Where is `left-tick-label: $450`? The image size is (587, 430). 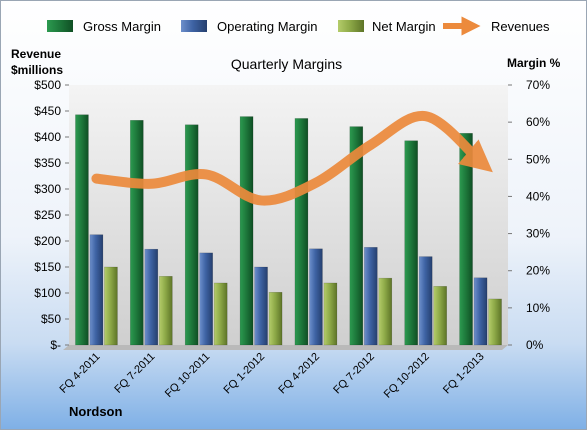 left-tick-label: $450 is located at coordinates (47, 111).